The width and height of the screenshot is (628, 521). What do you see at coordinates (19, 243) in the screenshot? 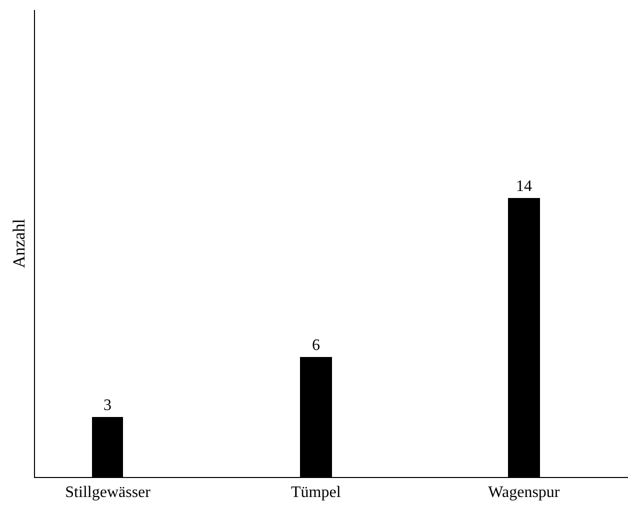
I see `y-axis-title: Anzahl` at bounding box center [19, 243].